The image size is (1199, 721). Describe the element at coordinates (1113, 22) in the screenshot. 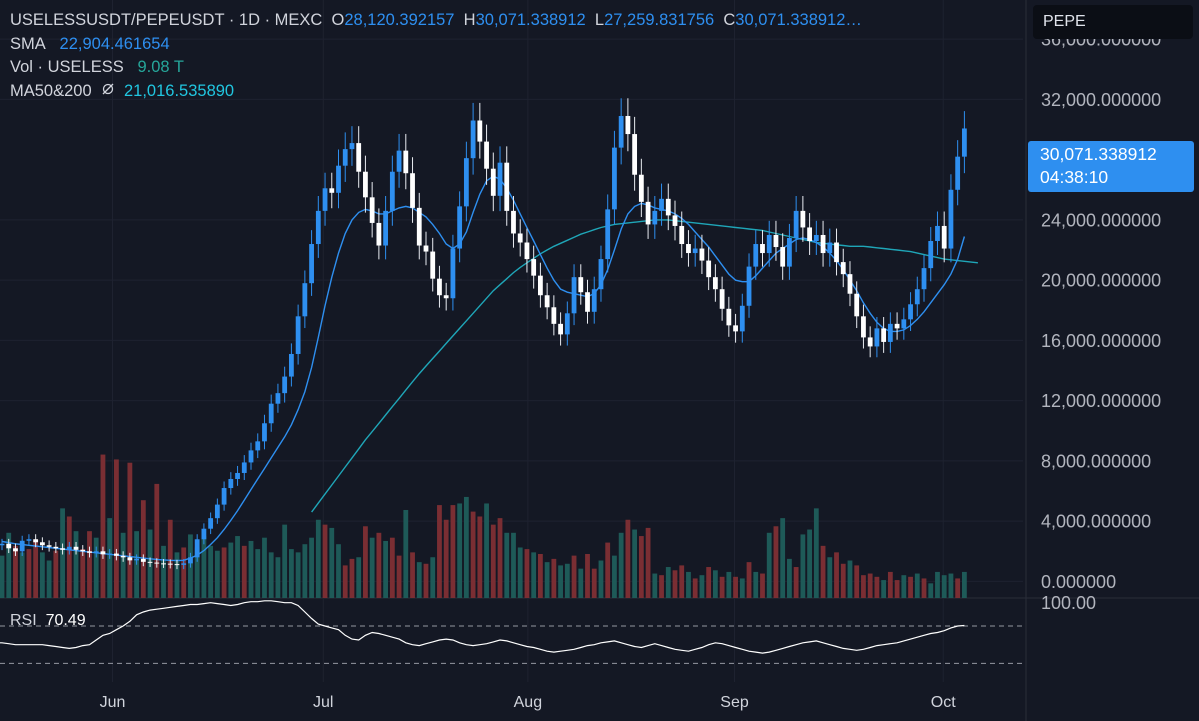

I see `symbol-search-input` at that location.